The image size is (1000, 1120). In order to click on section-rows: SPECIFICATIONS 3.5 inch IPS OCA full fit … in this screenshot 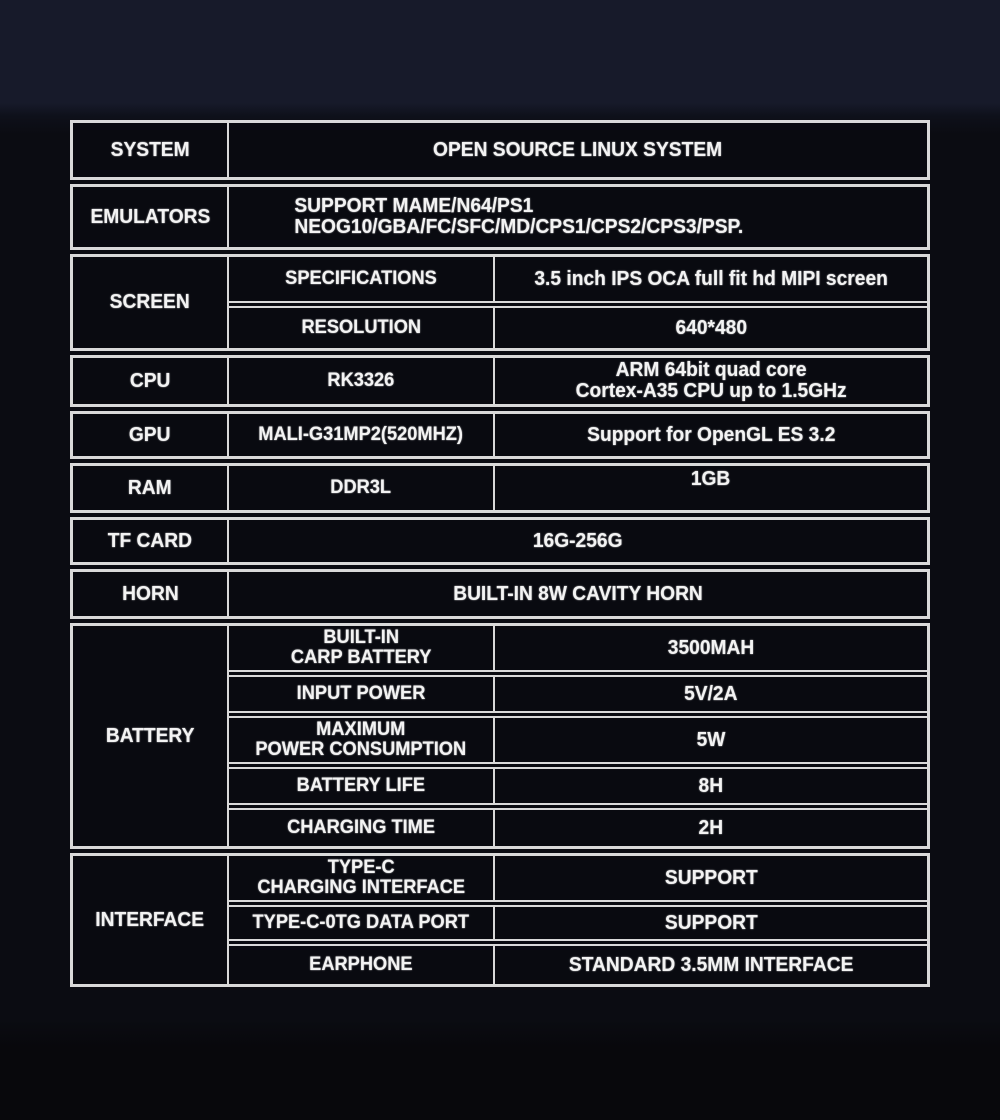, I will do `click(578, 302)`.